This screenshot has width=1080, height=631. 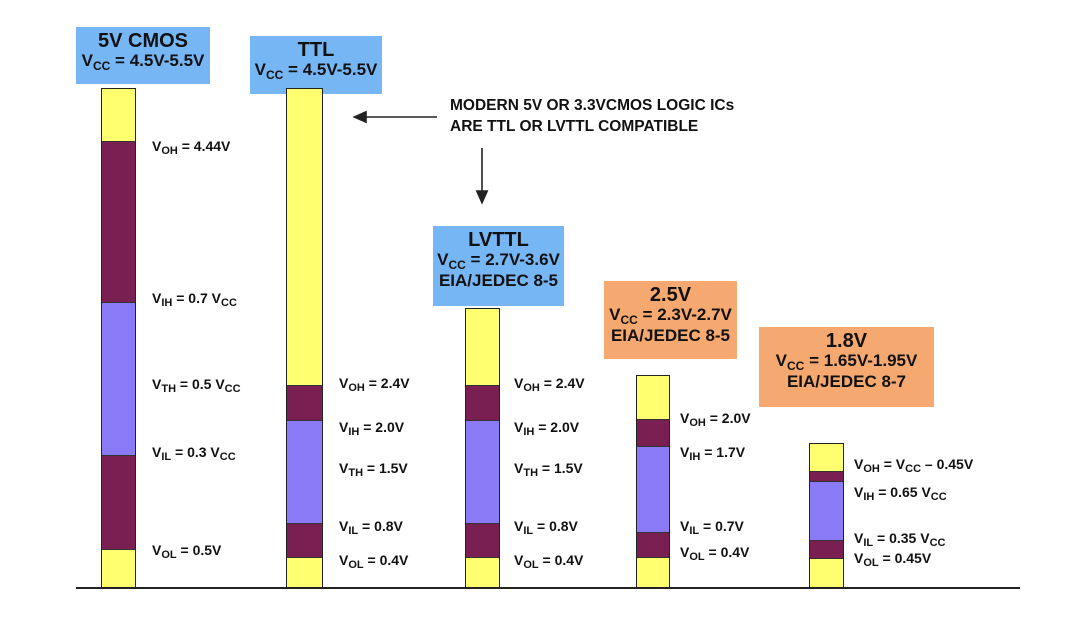 I want to click on baseline, so click(x=548, y=588).